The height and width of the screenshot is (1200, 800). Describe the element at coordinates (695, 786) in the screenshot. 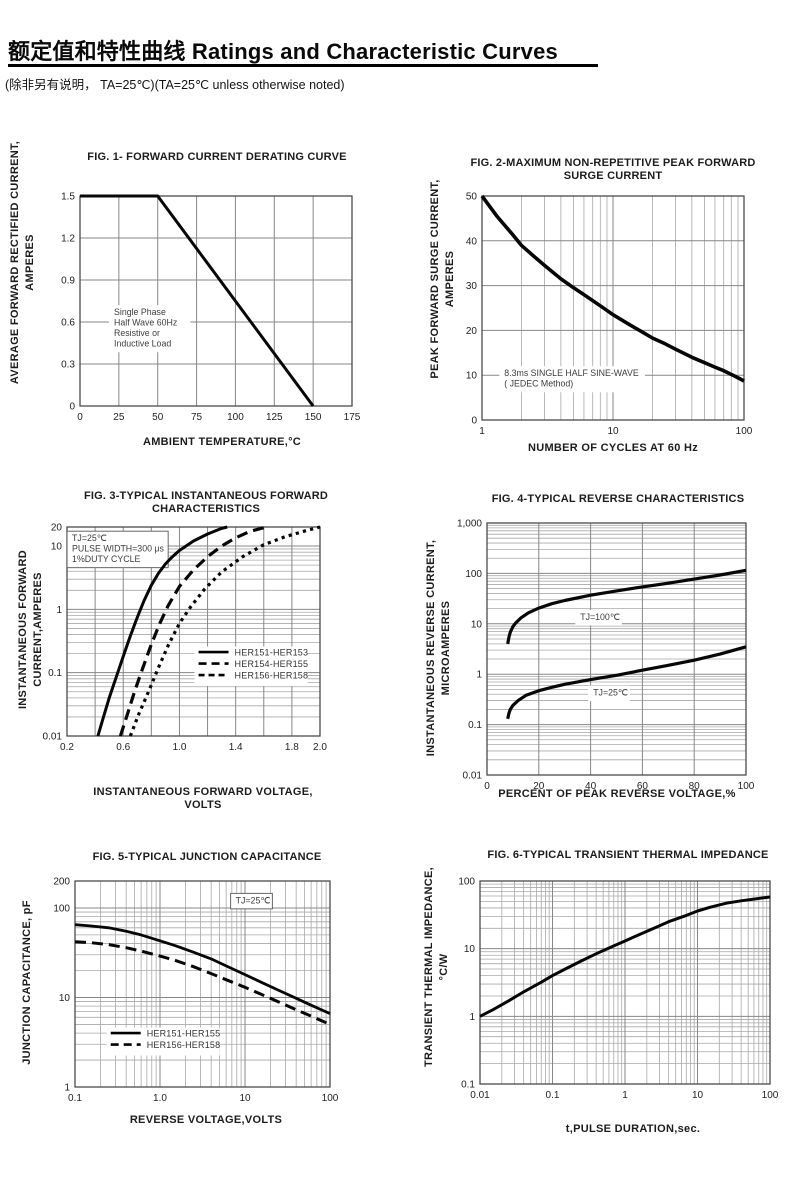

I see `x-tick-label: 80` at that location.